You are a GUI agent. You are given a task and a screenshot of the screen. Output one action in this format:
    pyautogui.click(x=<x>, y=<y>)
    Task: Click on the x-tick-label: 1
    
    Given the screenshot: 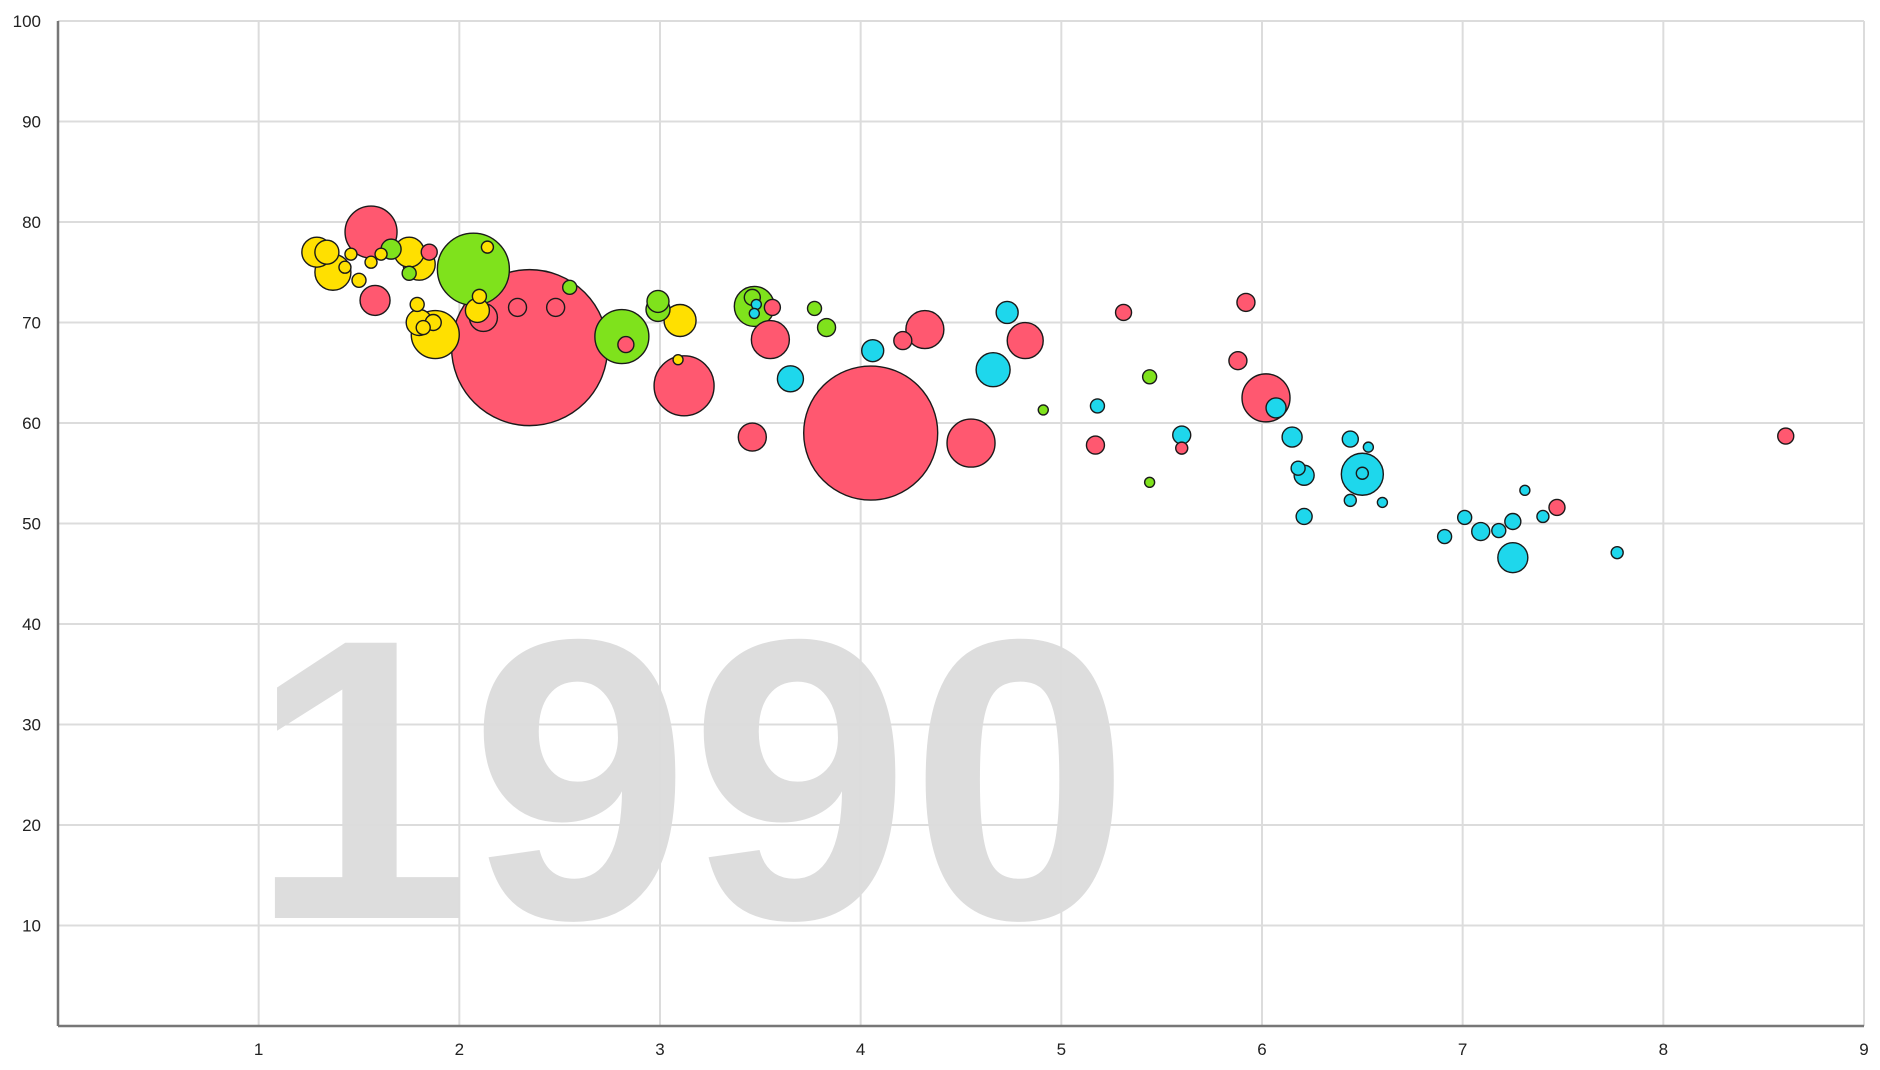 What is the action you would take?
    pyautogui.click(x=258, y=1049)
    